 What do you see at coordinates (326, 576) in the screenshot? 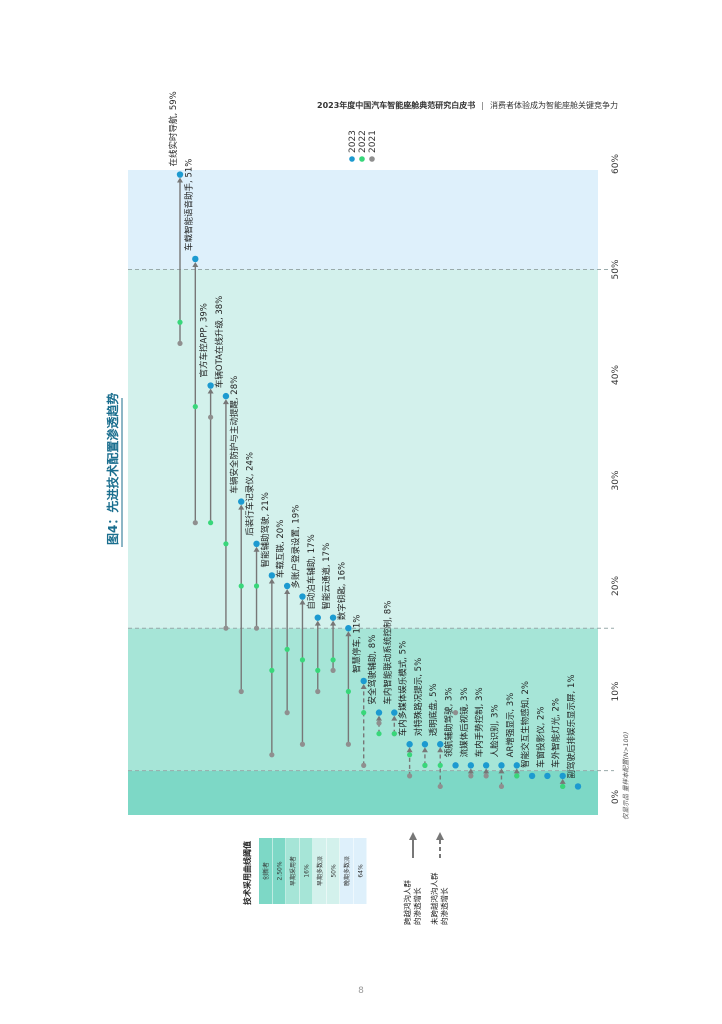
I see `item-label: 智能云通道, 17%` at bounding box center [326, 576].